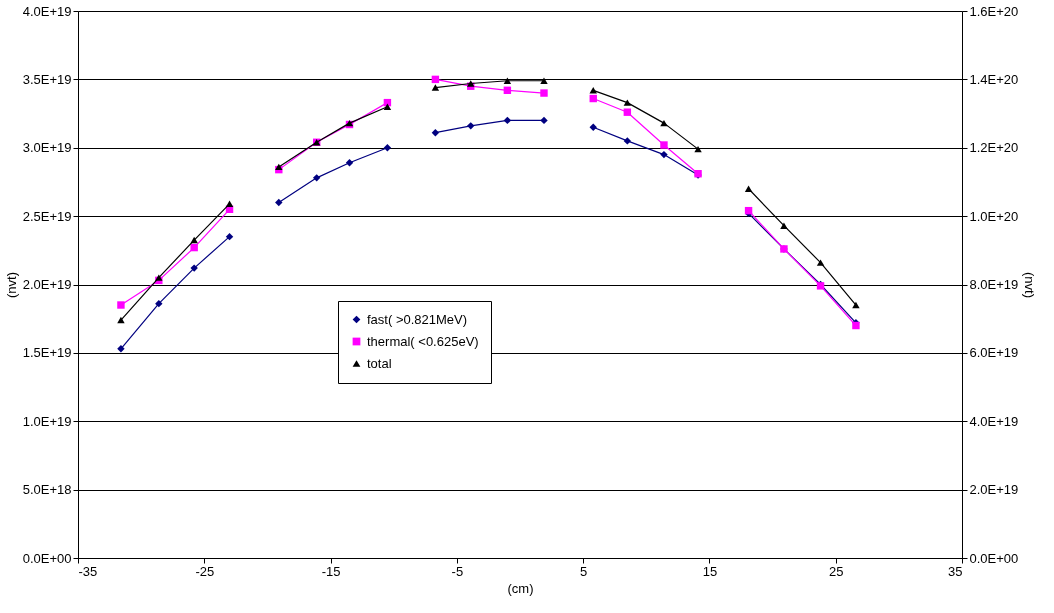 The height and width of the screenshot is (613, 1054). What do you see at coordinates (520, 588) in the screenshot?
I see `x-axis-title: (cm)` at bounding box center [520, 588].